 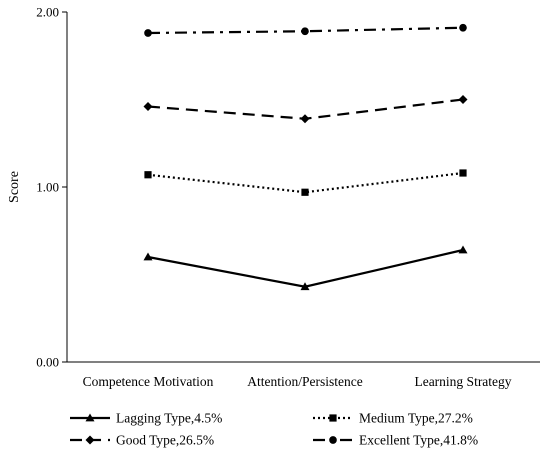 I want to click on y-tick-label: 0.00, so click(x=47, y=362).